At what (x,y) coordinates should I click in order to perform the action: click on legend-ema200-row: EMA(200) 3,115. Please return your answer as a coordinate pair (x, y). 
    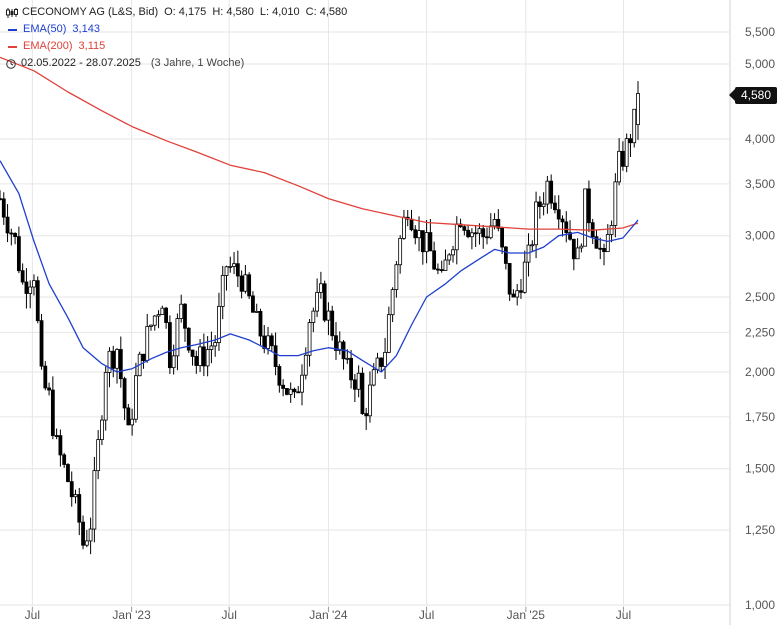
    Looking at the image, I should click on (176, 46).